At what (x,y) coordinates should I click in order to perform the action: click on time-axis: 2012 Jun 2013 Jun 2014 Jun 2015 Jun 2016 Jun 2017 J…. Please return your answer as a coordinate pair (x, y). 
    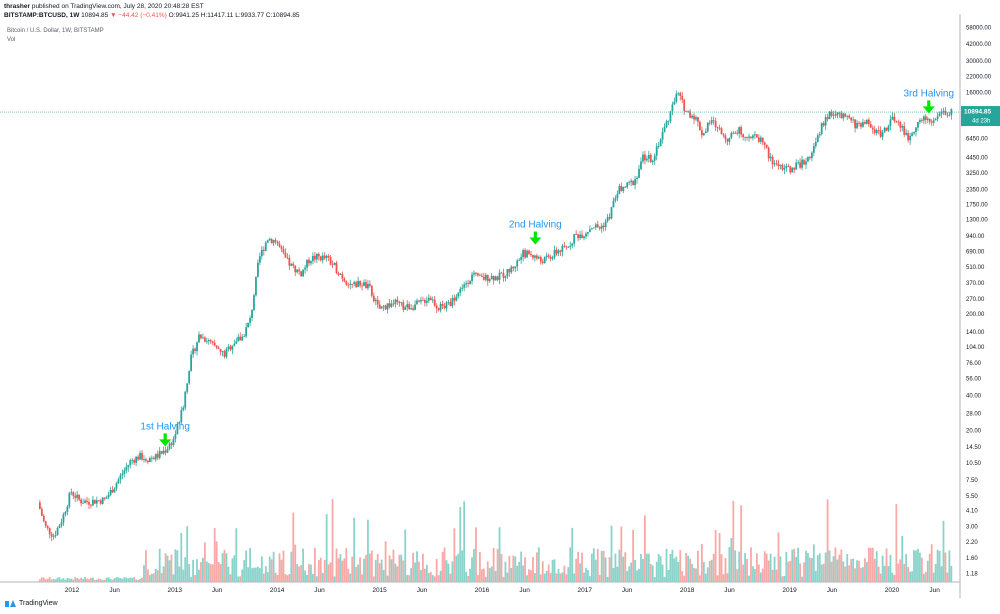
    Looking at the image, I should click on (503, 590).